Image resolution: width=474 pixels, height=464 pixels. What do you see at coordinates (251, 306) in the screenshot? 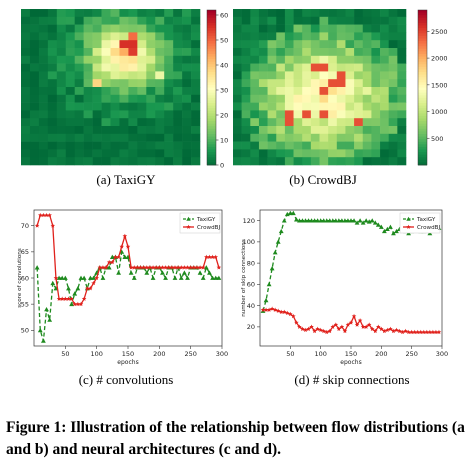
I see `y-tick-label: 40` at bounding box center [251, 306].